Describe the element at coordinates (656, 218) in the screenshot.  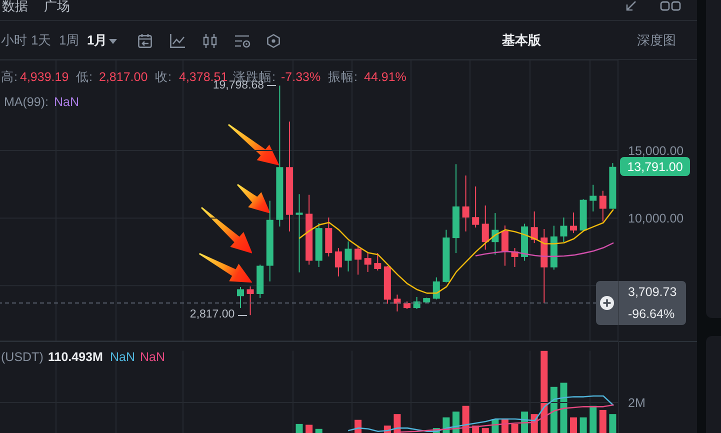
I see `y-tick-label: 10,000.00` at that location.